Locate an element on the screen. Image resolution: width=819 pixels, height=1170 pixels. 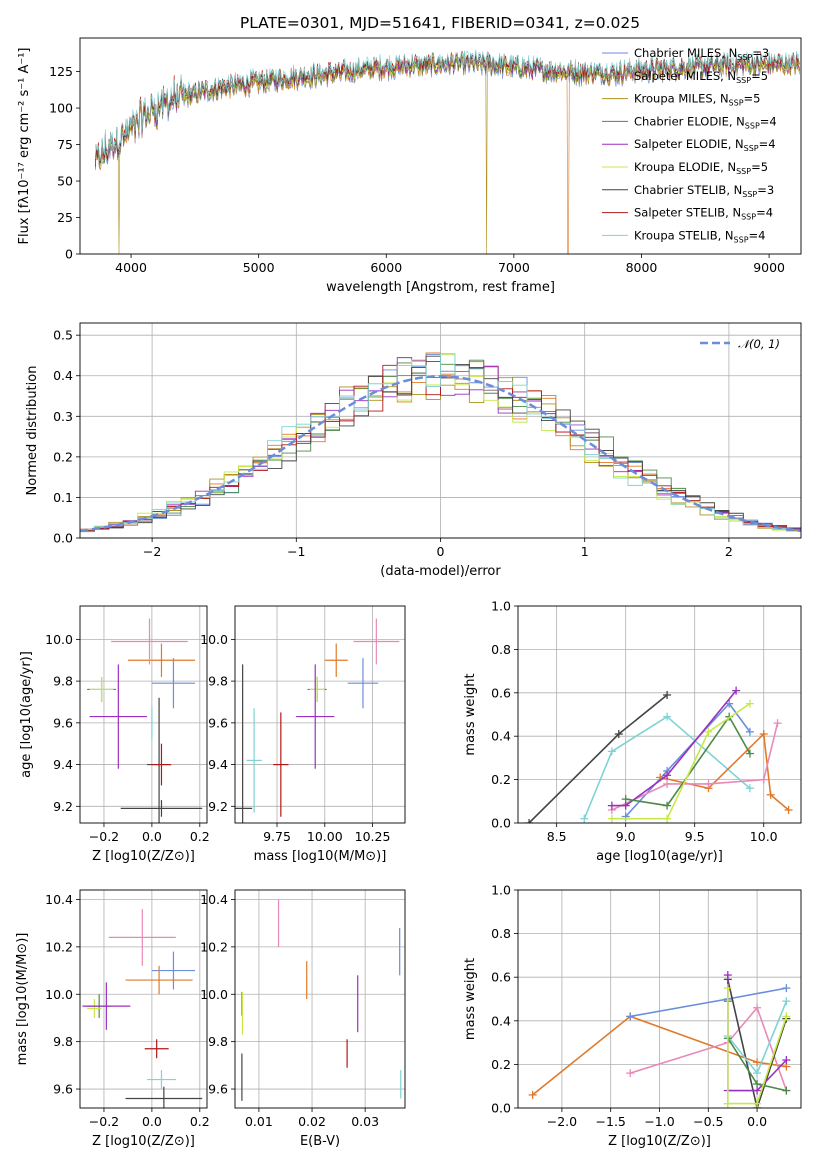
x-tick-label: −0.5 is located at coordinates (708, 1121).